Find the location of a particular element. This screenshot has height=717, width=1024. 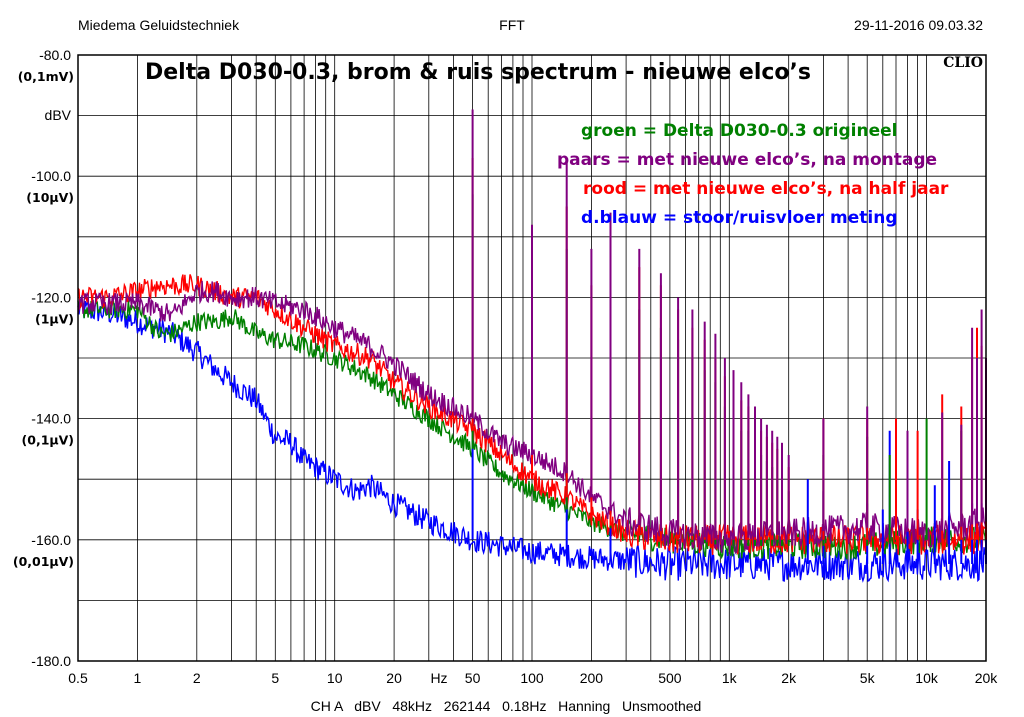

y-tick-label: -160.0 is located at coordinates (51, 540).